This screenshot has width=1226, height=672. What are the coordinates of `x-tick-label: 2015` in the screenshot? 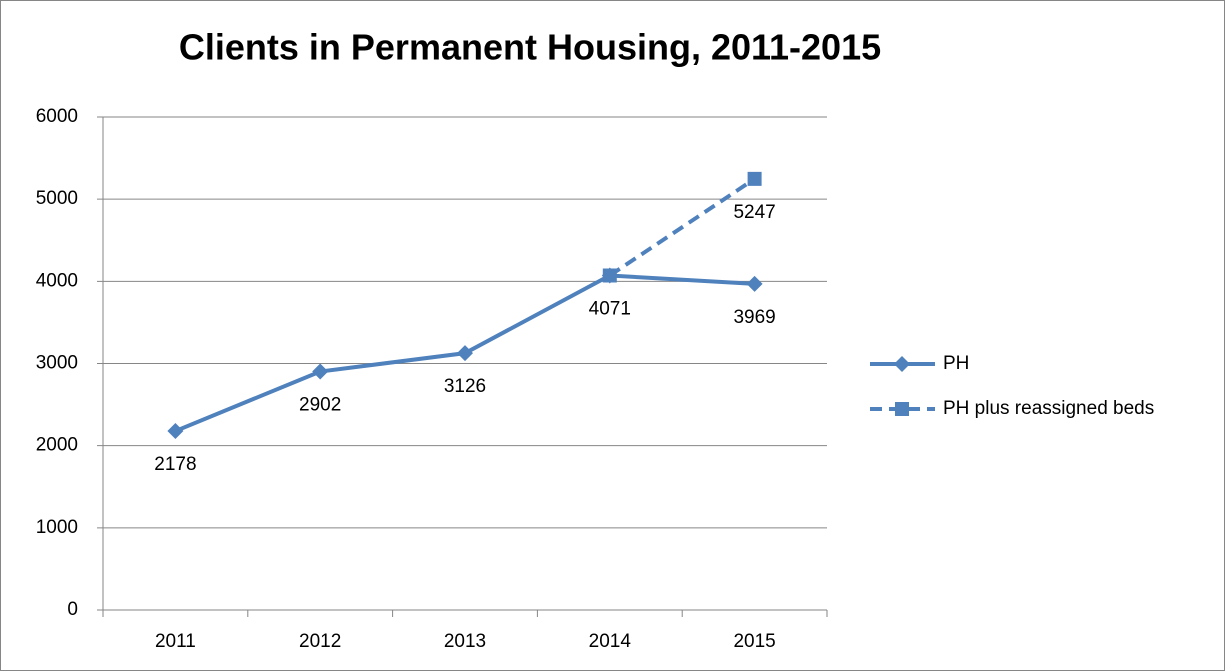 It's located at (754, 641).